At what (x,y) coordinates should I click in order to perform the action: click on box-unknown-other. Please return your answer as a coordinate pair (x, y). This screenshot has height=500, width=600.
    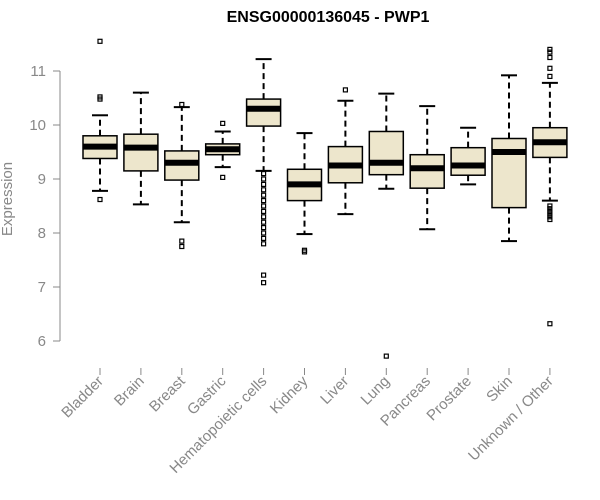
    Looking at the image, I should click on (550, 186).